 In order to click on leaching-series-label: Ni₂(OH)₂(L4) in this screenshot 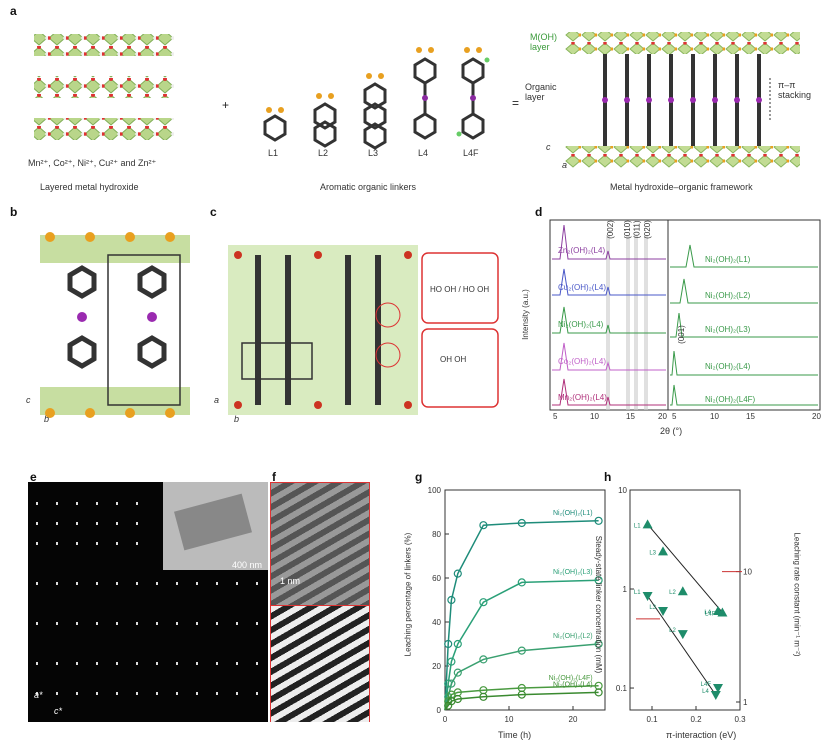, I will do `click(573, 684)`.